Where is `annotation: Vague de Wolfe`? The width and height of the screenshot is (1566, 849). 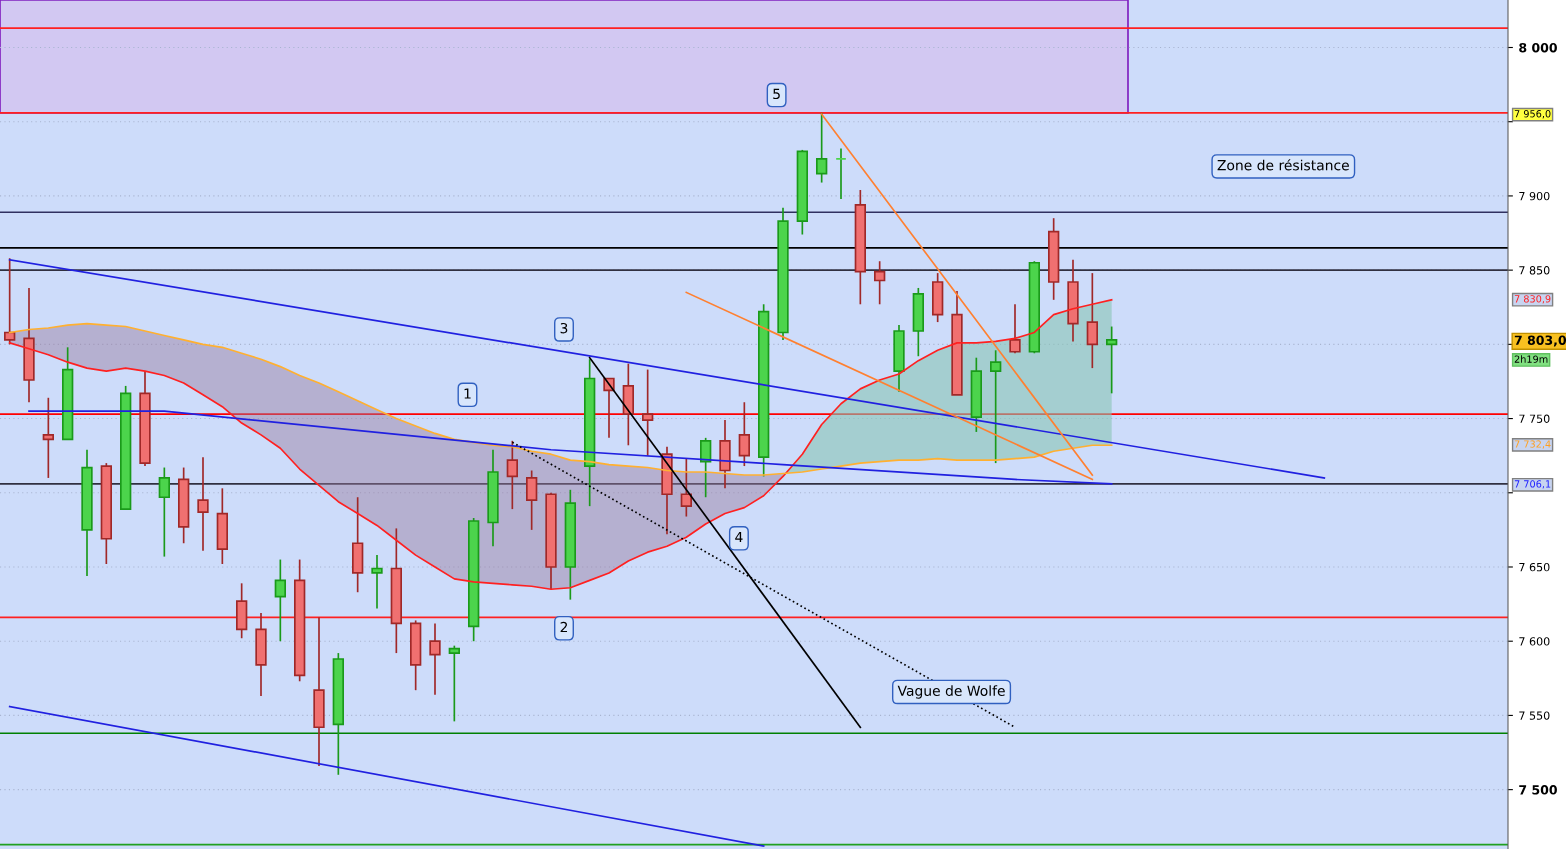
annotation: Vague de Wolfe is located at coordinates (951, 692).